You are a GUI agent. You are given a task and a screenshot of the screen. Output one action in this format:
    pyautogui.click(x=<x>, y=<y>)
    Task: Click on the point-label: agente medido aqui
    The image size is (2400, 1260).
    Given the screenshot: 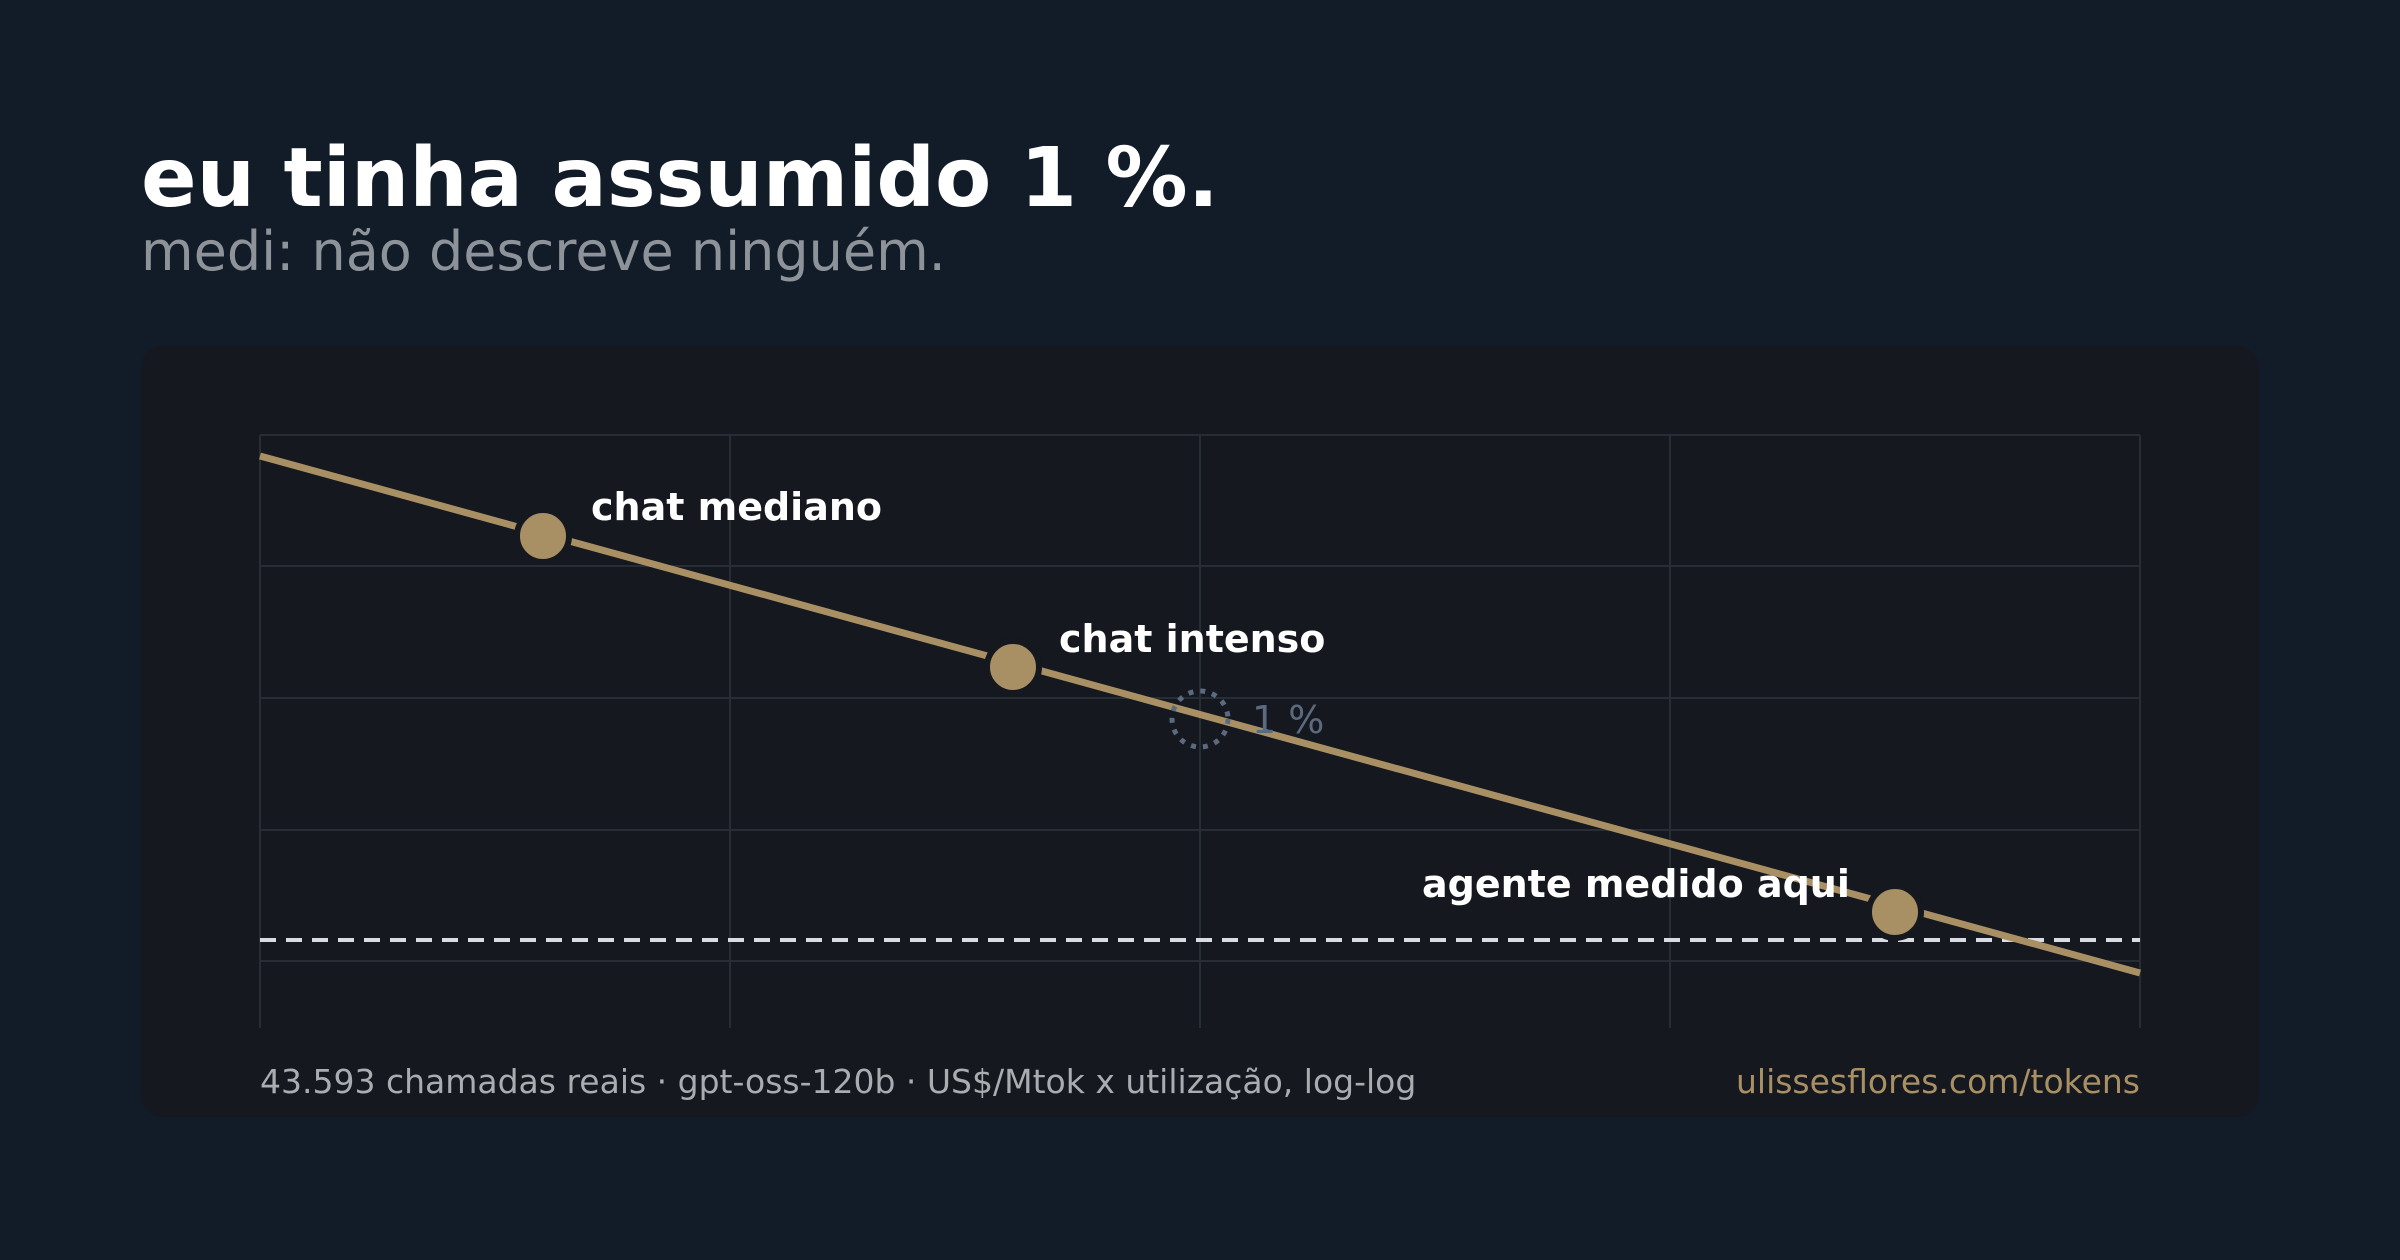 What is the action you would take?
    pyautogui.click(x=1636, y=884)
    